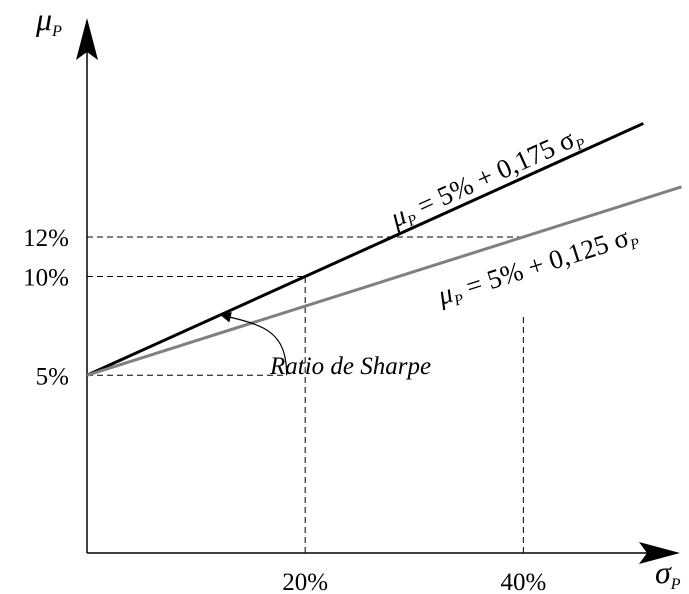  I want to click on sharpe-ratio-arrow, so click(254, 344).